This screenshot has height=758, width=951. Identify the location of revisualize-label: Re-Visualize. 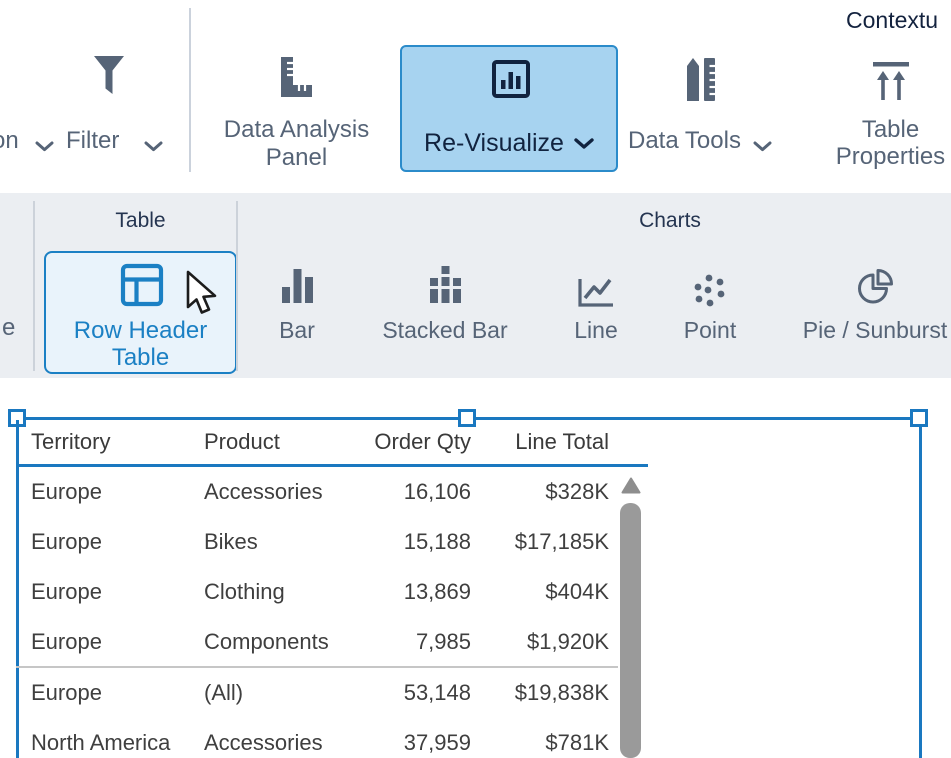
(494, 143).